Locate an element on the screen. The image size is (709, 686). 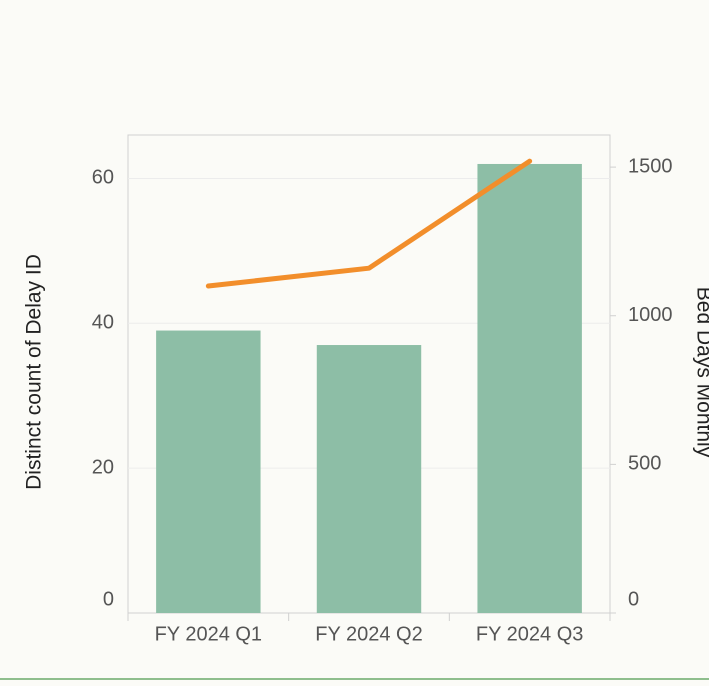
x-tick-label: FY 2024 Q1 is located at coordinates (208, 634).